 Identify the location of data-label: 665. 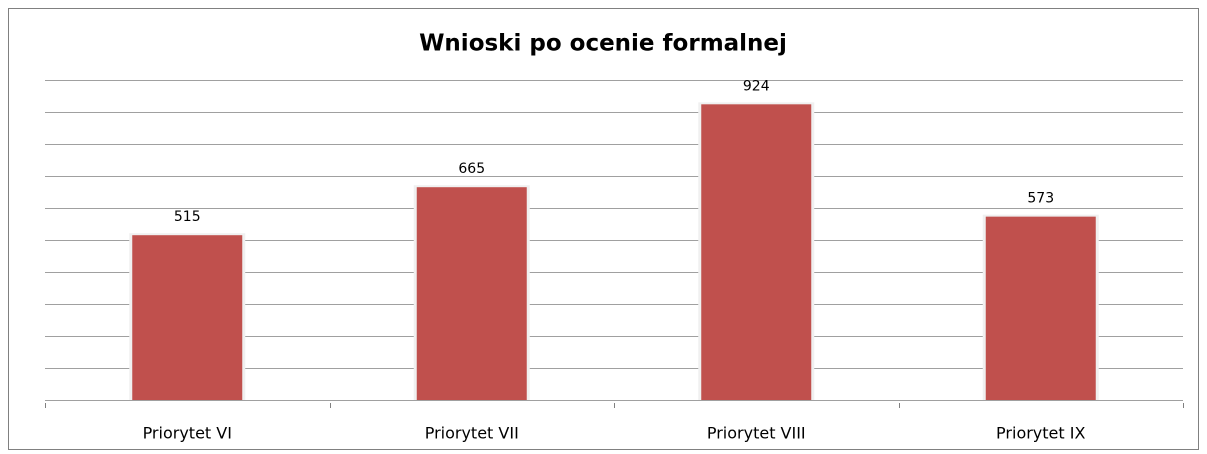
(471, 169).